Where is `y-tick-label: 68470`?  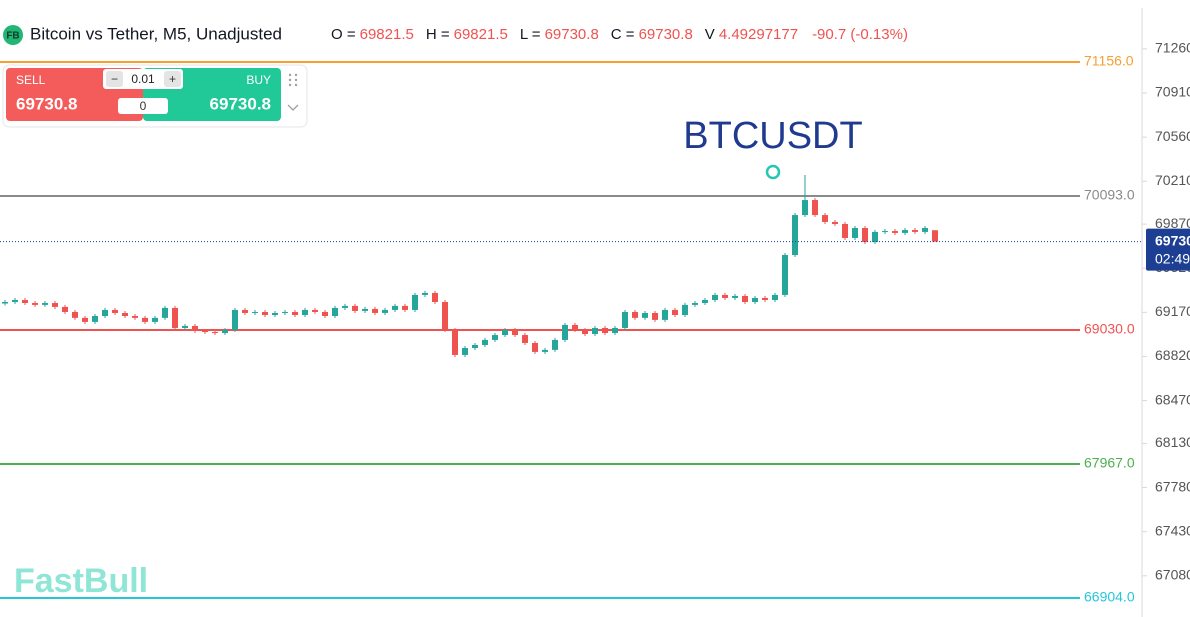
y-tick-label: 68470 is located at coordinates (1172, 399).